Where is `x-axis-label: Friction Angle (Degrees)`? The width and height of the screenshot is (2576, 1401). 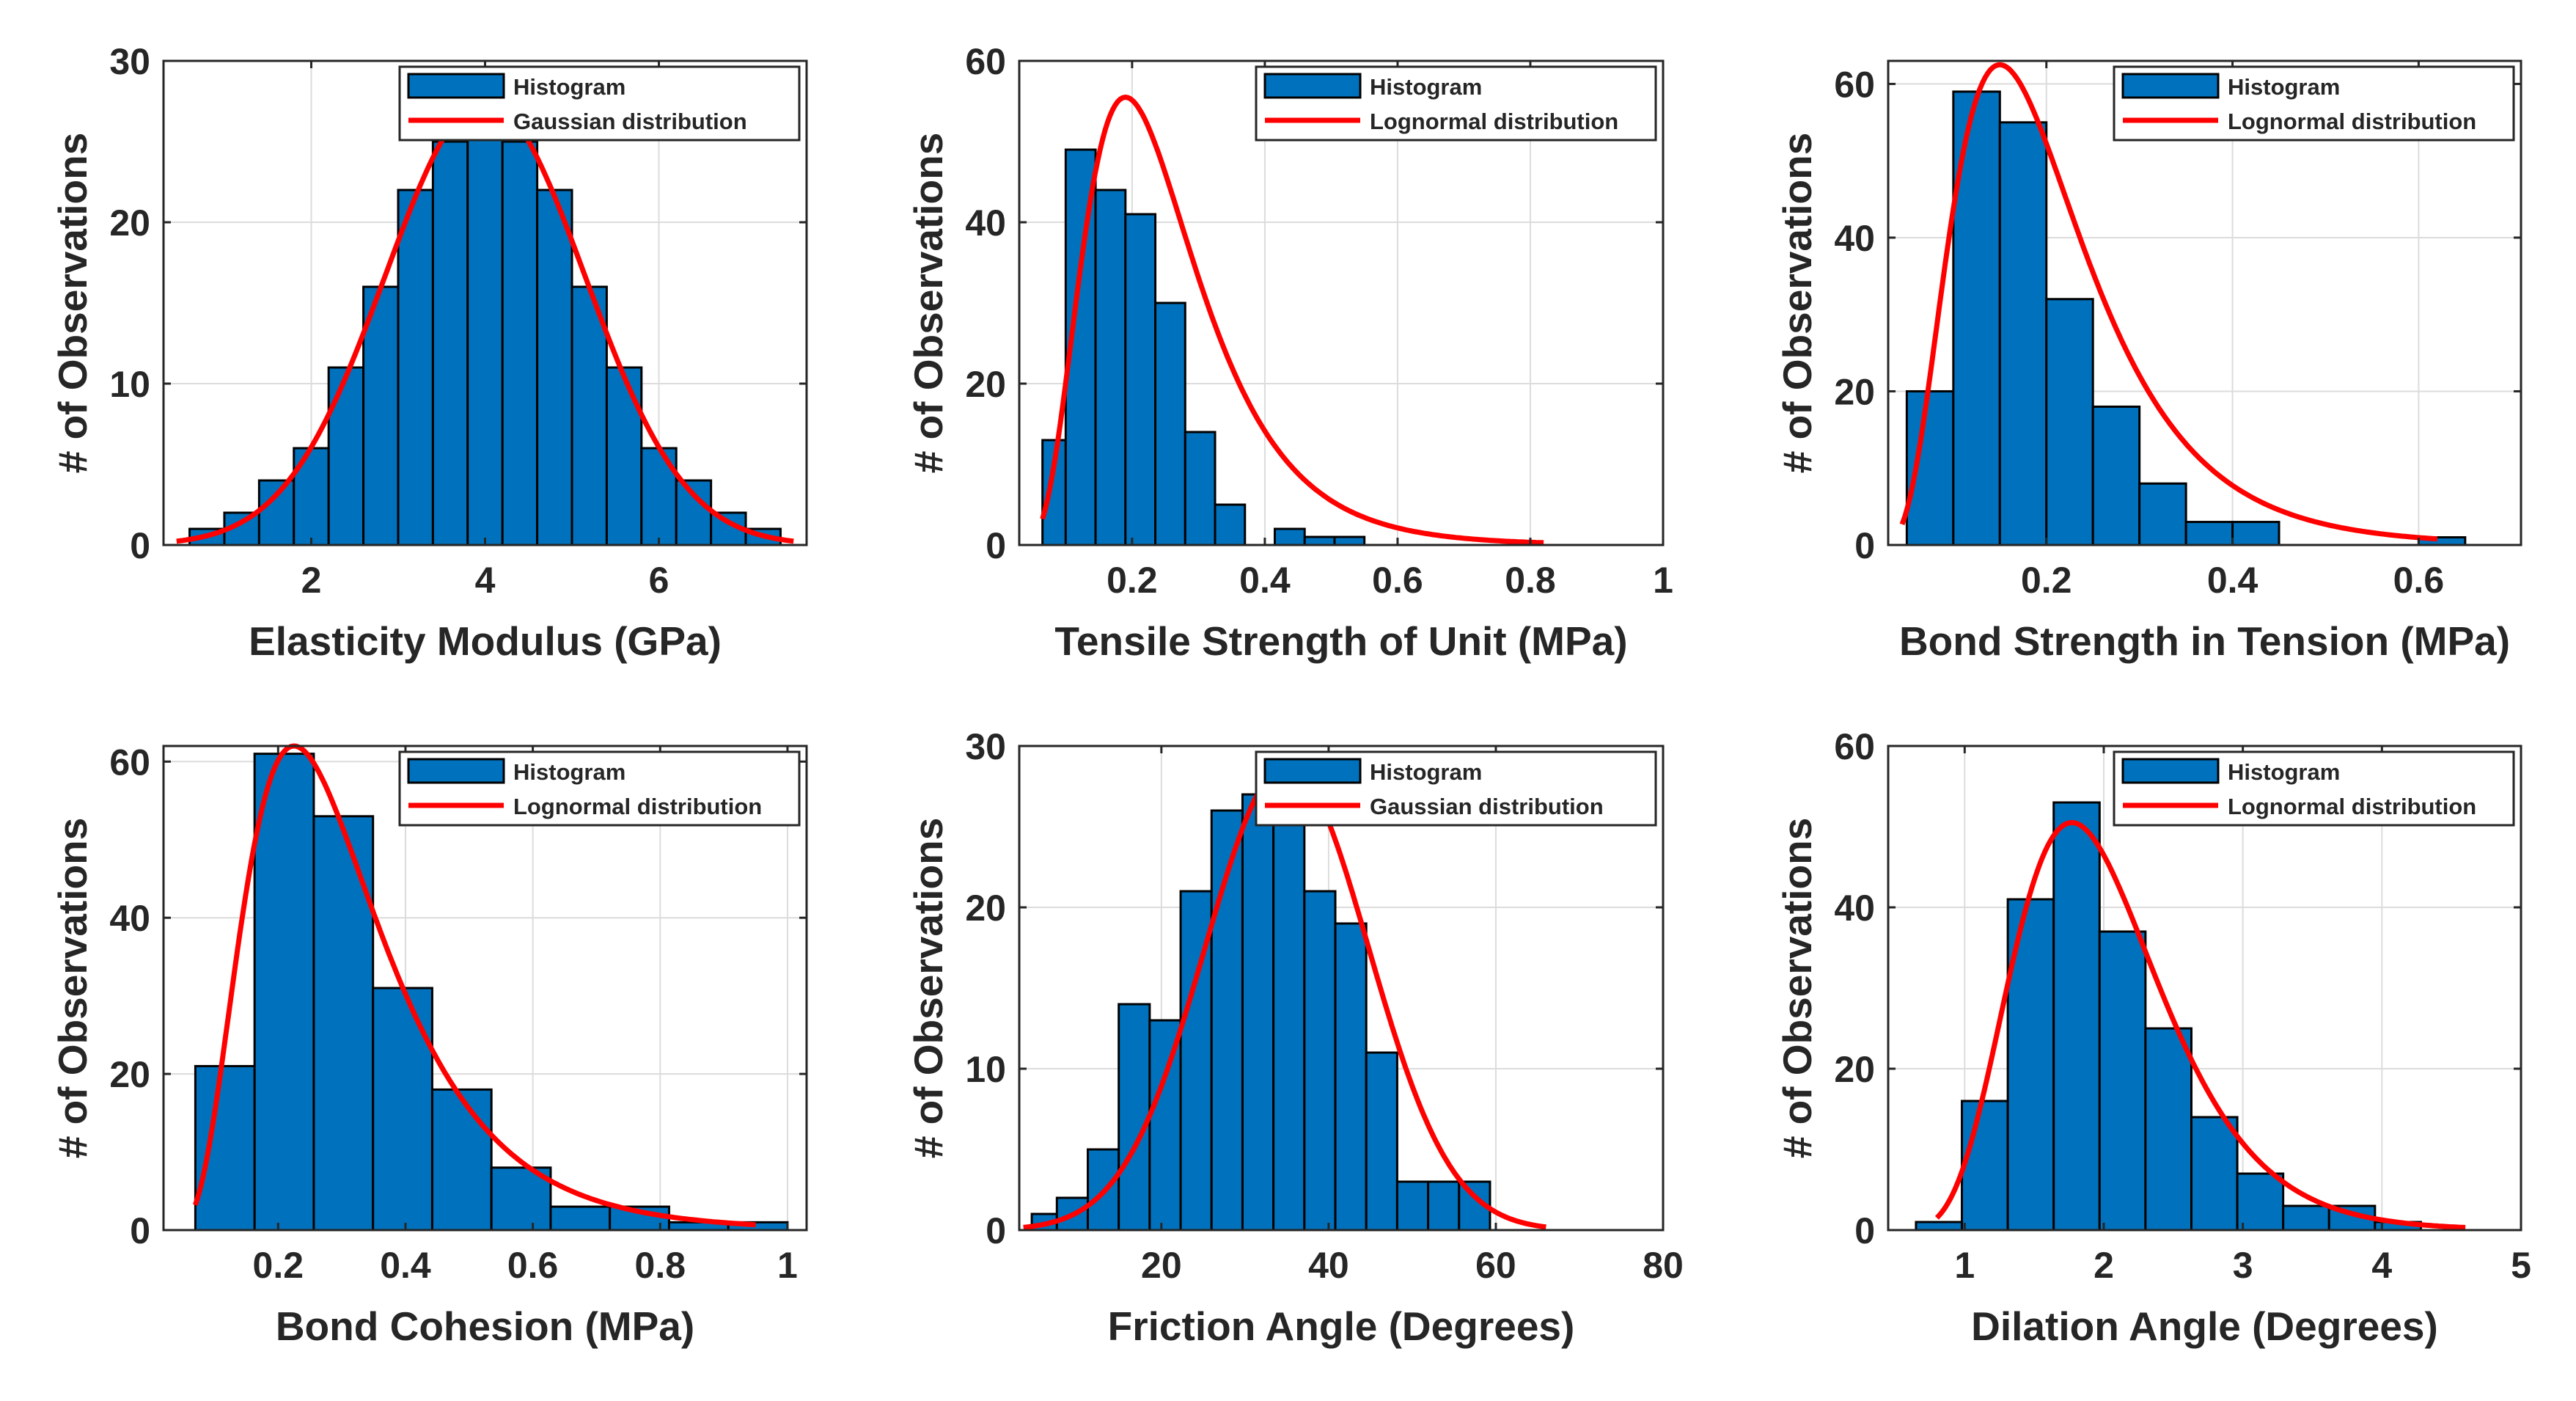
x-axis-label: Friction Angle (Degrees) is located at coordinates (1342, 1326).